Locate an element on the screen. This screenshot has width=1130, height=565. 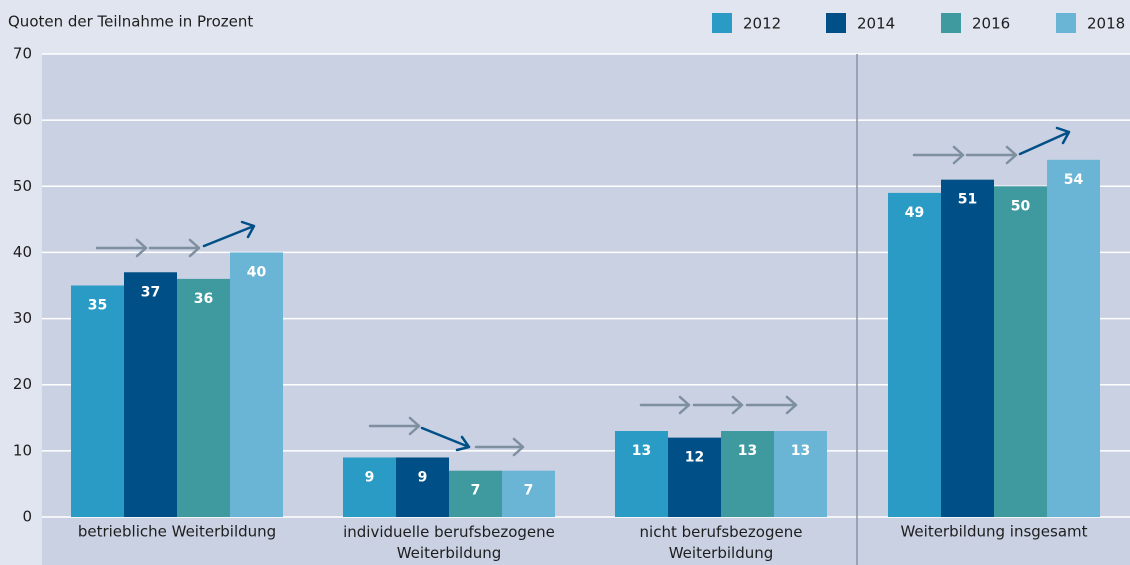
x-tick-label: nicht berufsbezogene Weiterbildung is located at coordinates (721, 542).